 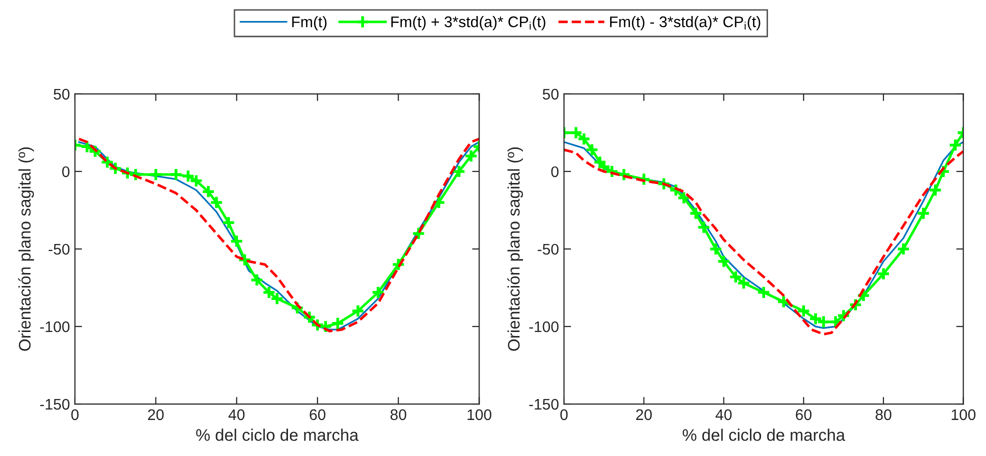 What do you see at coordinates (685, 23) in the screenshot?
I see `legend-label: Fm(t) - 3*std(a)* CP$_{i}$(t)` at bounding box center [685, 23].